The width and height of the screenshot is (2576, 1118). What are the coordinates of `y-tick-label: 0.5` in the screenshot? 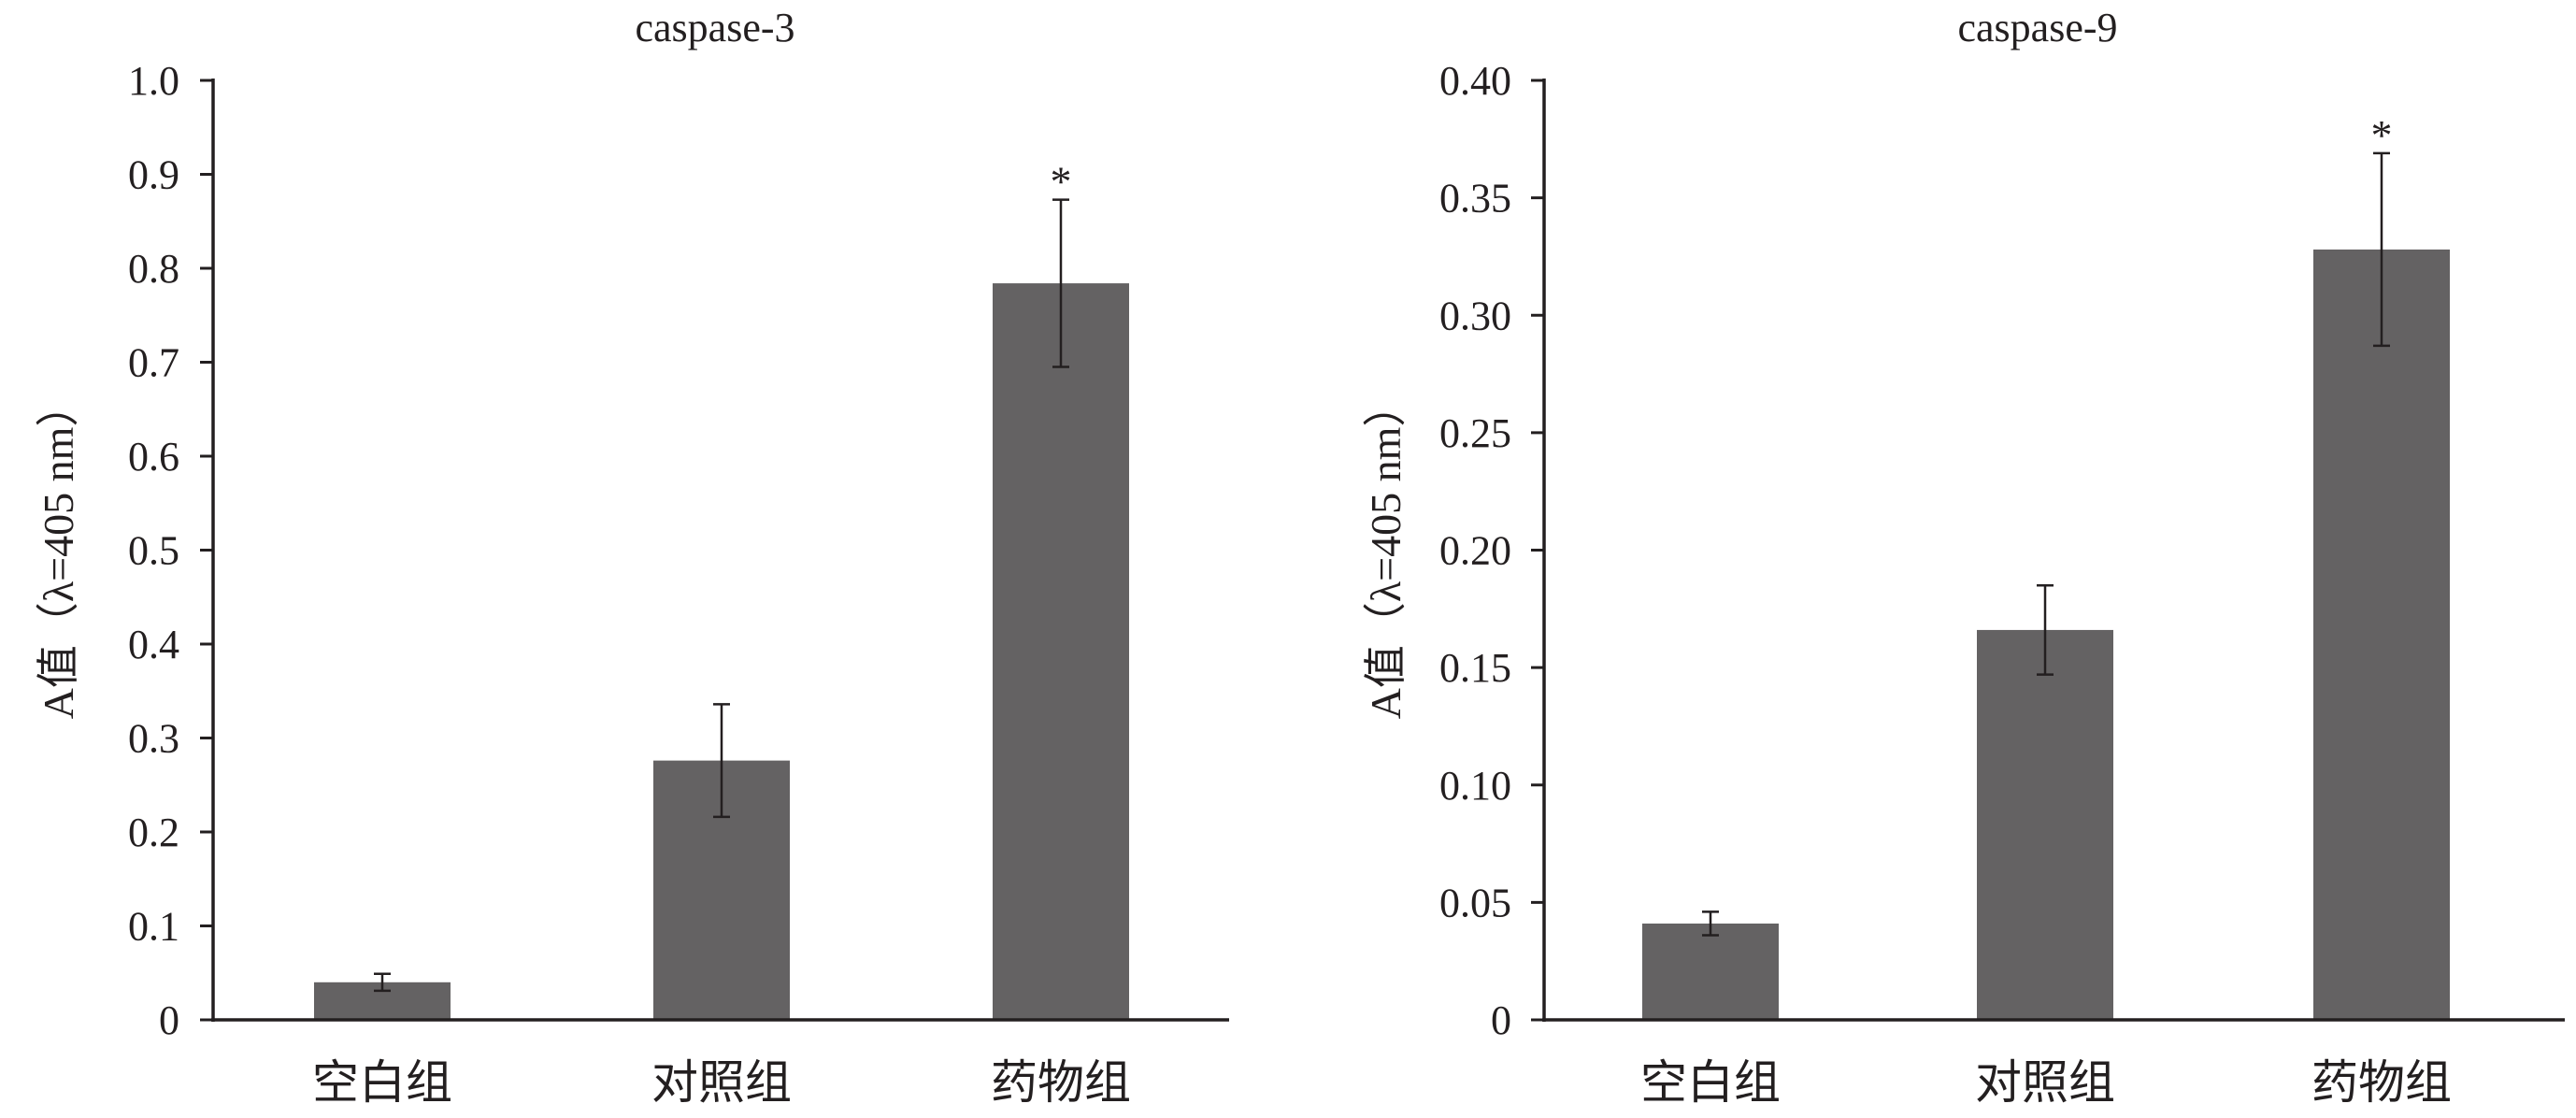 It's located at (153, 551).